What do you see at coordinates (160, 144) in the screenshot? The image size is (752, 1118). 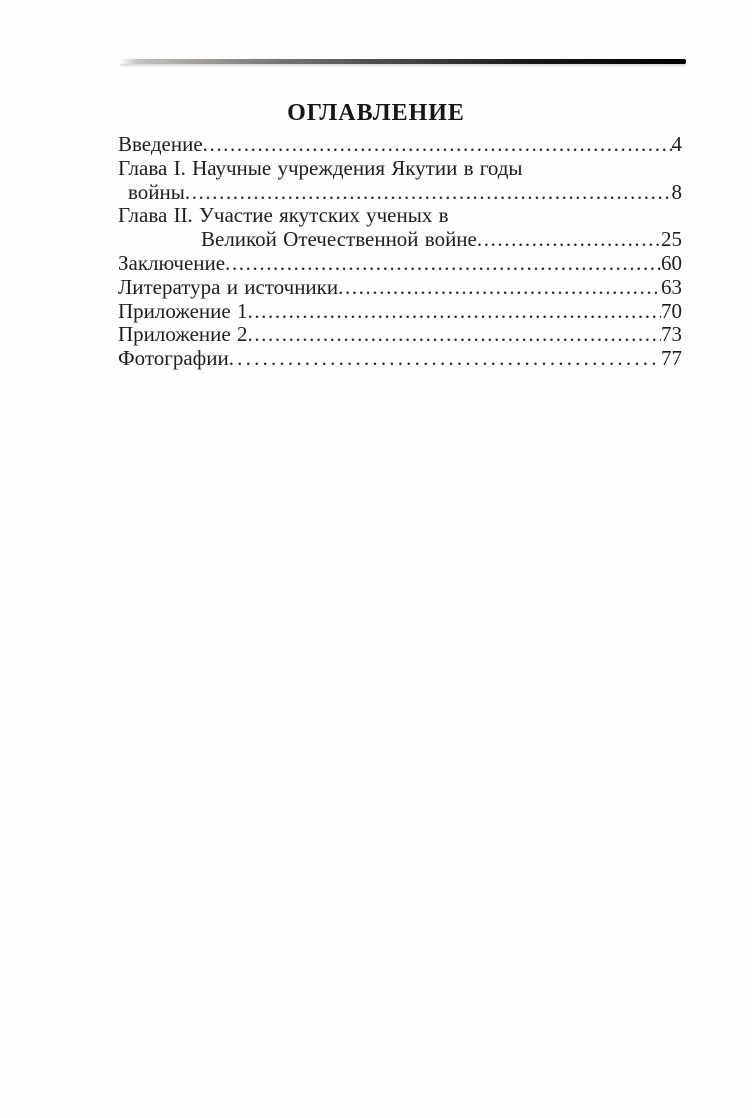 I see `toc-entry-label: Введение` at bounding box center [160, 144].